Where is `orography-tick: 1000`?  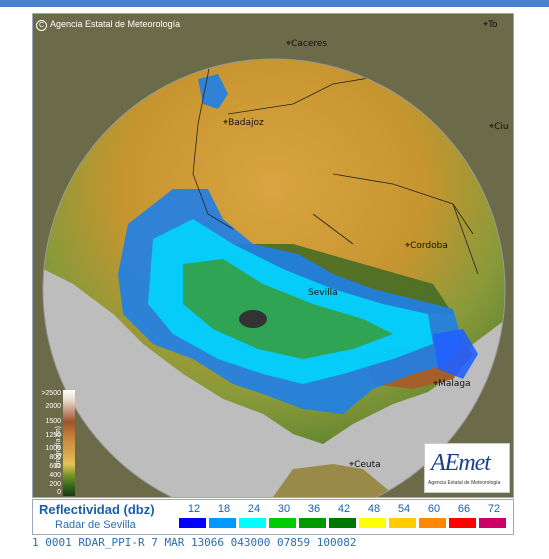 orography-tick: 1000 is located at coordinates (53, 448).